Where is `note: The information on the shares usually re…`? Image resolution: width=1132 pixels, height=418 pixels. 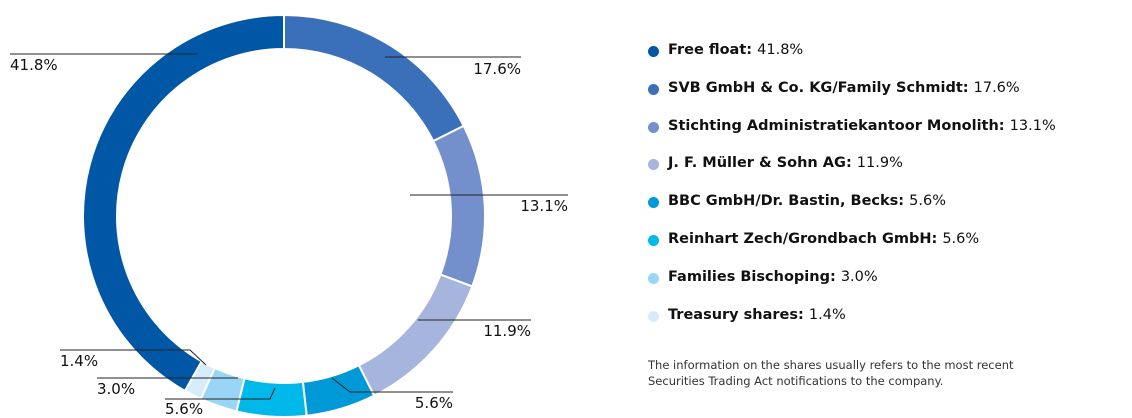
note: The information on the shares usually re… is located at coordinates (831, 373).